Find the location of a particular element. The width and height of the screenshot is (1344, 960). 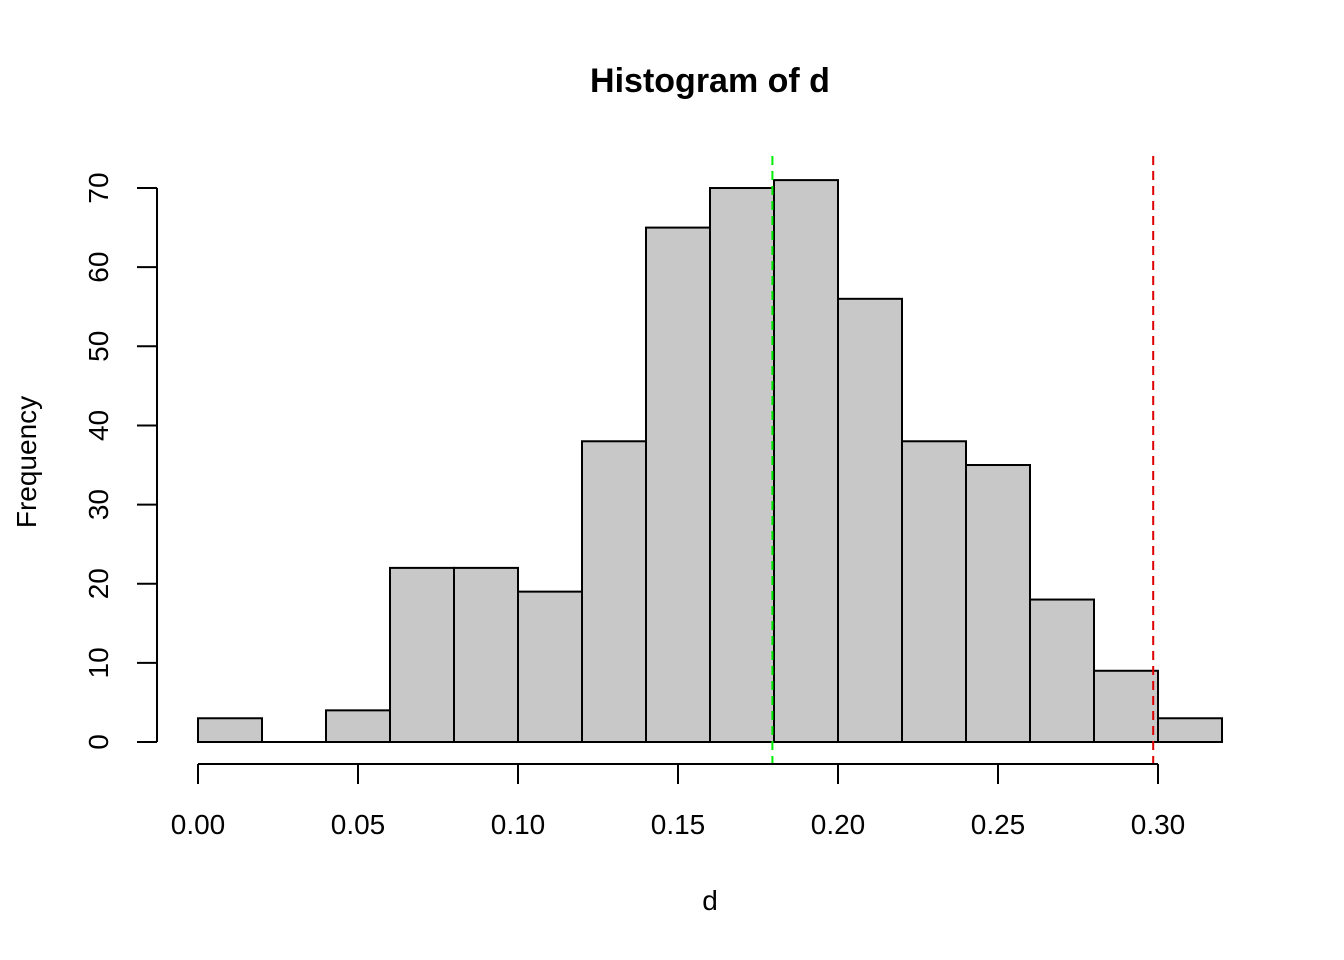

y-axis-label: Frequency is located at coordinates (26, 462).